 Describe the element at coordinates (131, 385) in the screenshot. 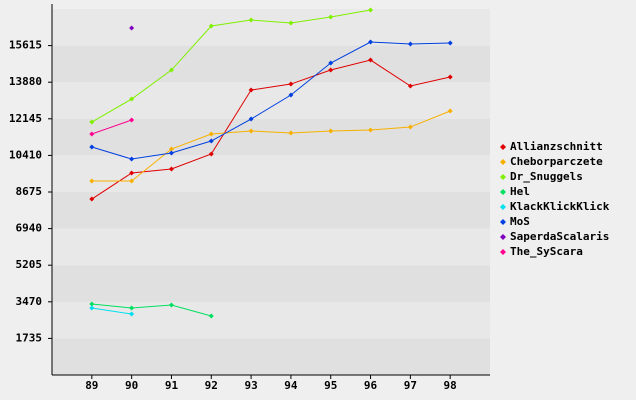

I see `x-tick-label: 90` at that location.